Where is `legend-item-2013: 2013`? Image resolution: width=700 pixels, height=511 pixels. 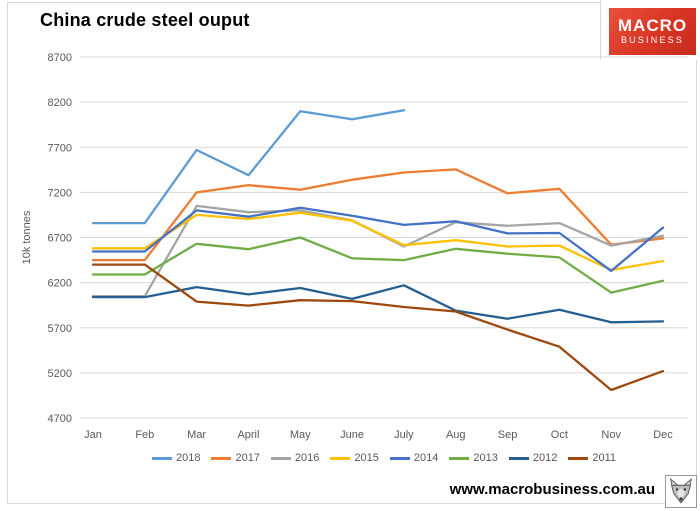 legend-item-2013: 2013 is located at coordinates (473, 458).